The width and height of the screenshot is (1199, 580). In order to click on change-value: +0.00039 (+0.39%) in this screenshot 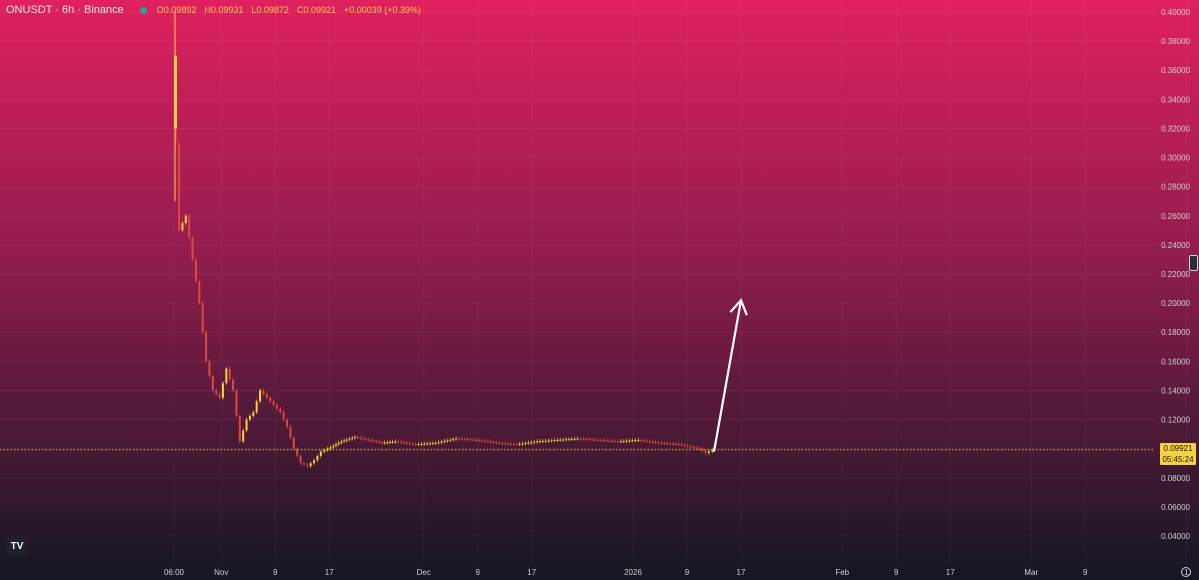, I will do `click(382, 10)`.